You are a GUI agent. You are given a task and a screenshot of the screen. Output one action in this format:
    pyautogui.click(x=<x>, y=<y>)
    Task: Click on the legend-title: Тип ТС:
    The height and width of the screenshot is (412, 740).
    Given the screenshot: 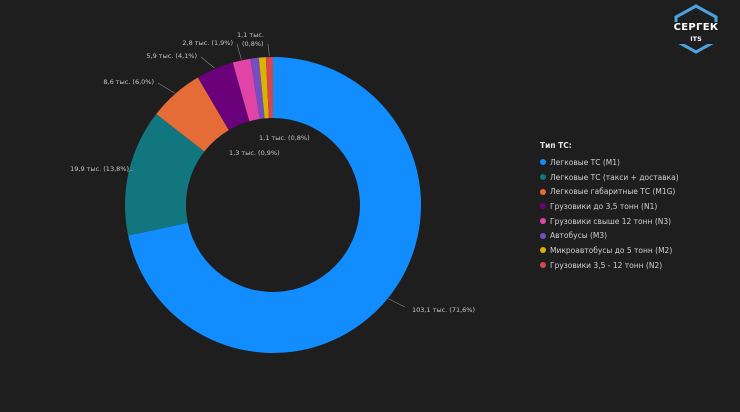 What is the action you would take?
    pyautogui.click(x=556, y=145)
    